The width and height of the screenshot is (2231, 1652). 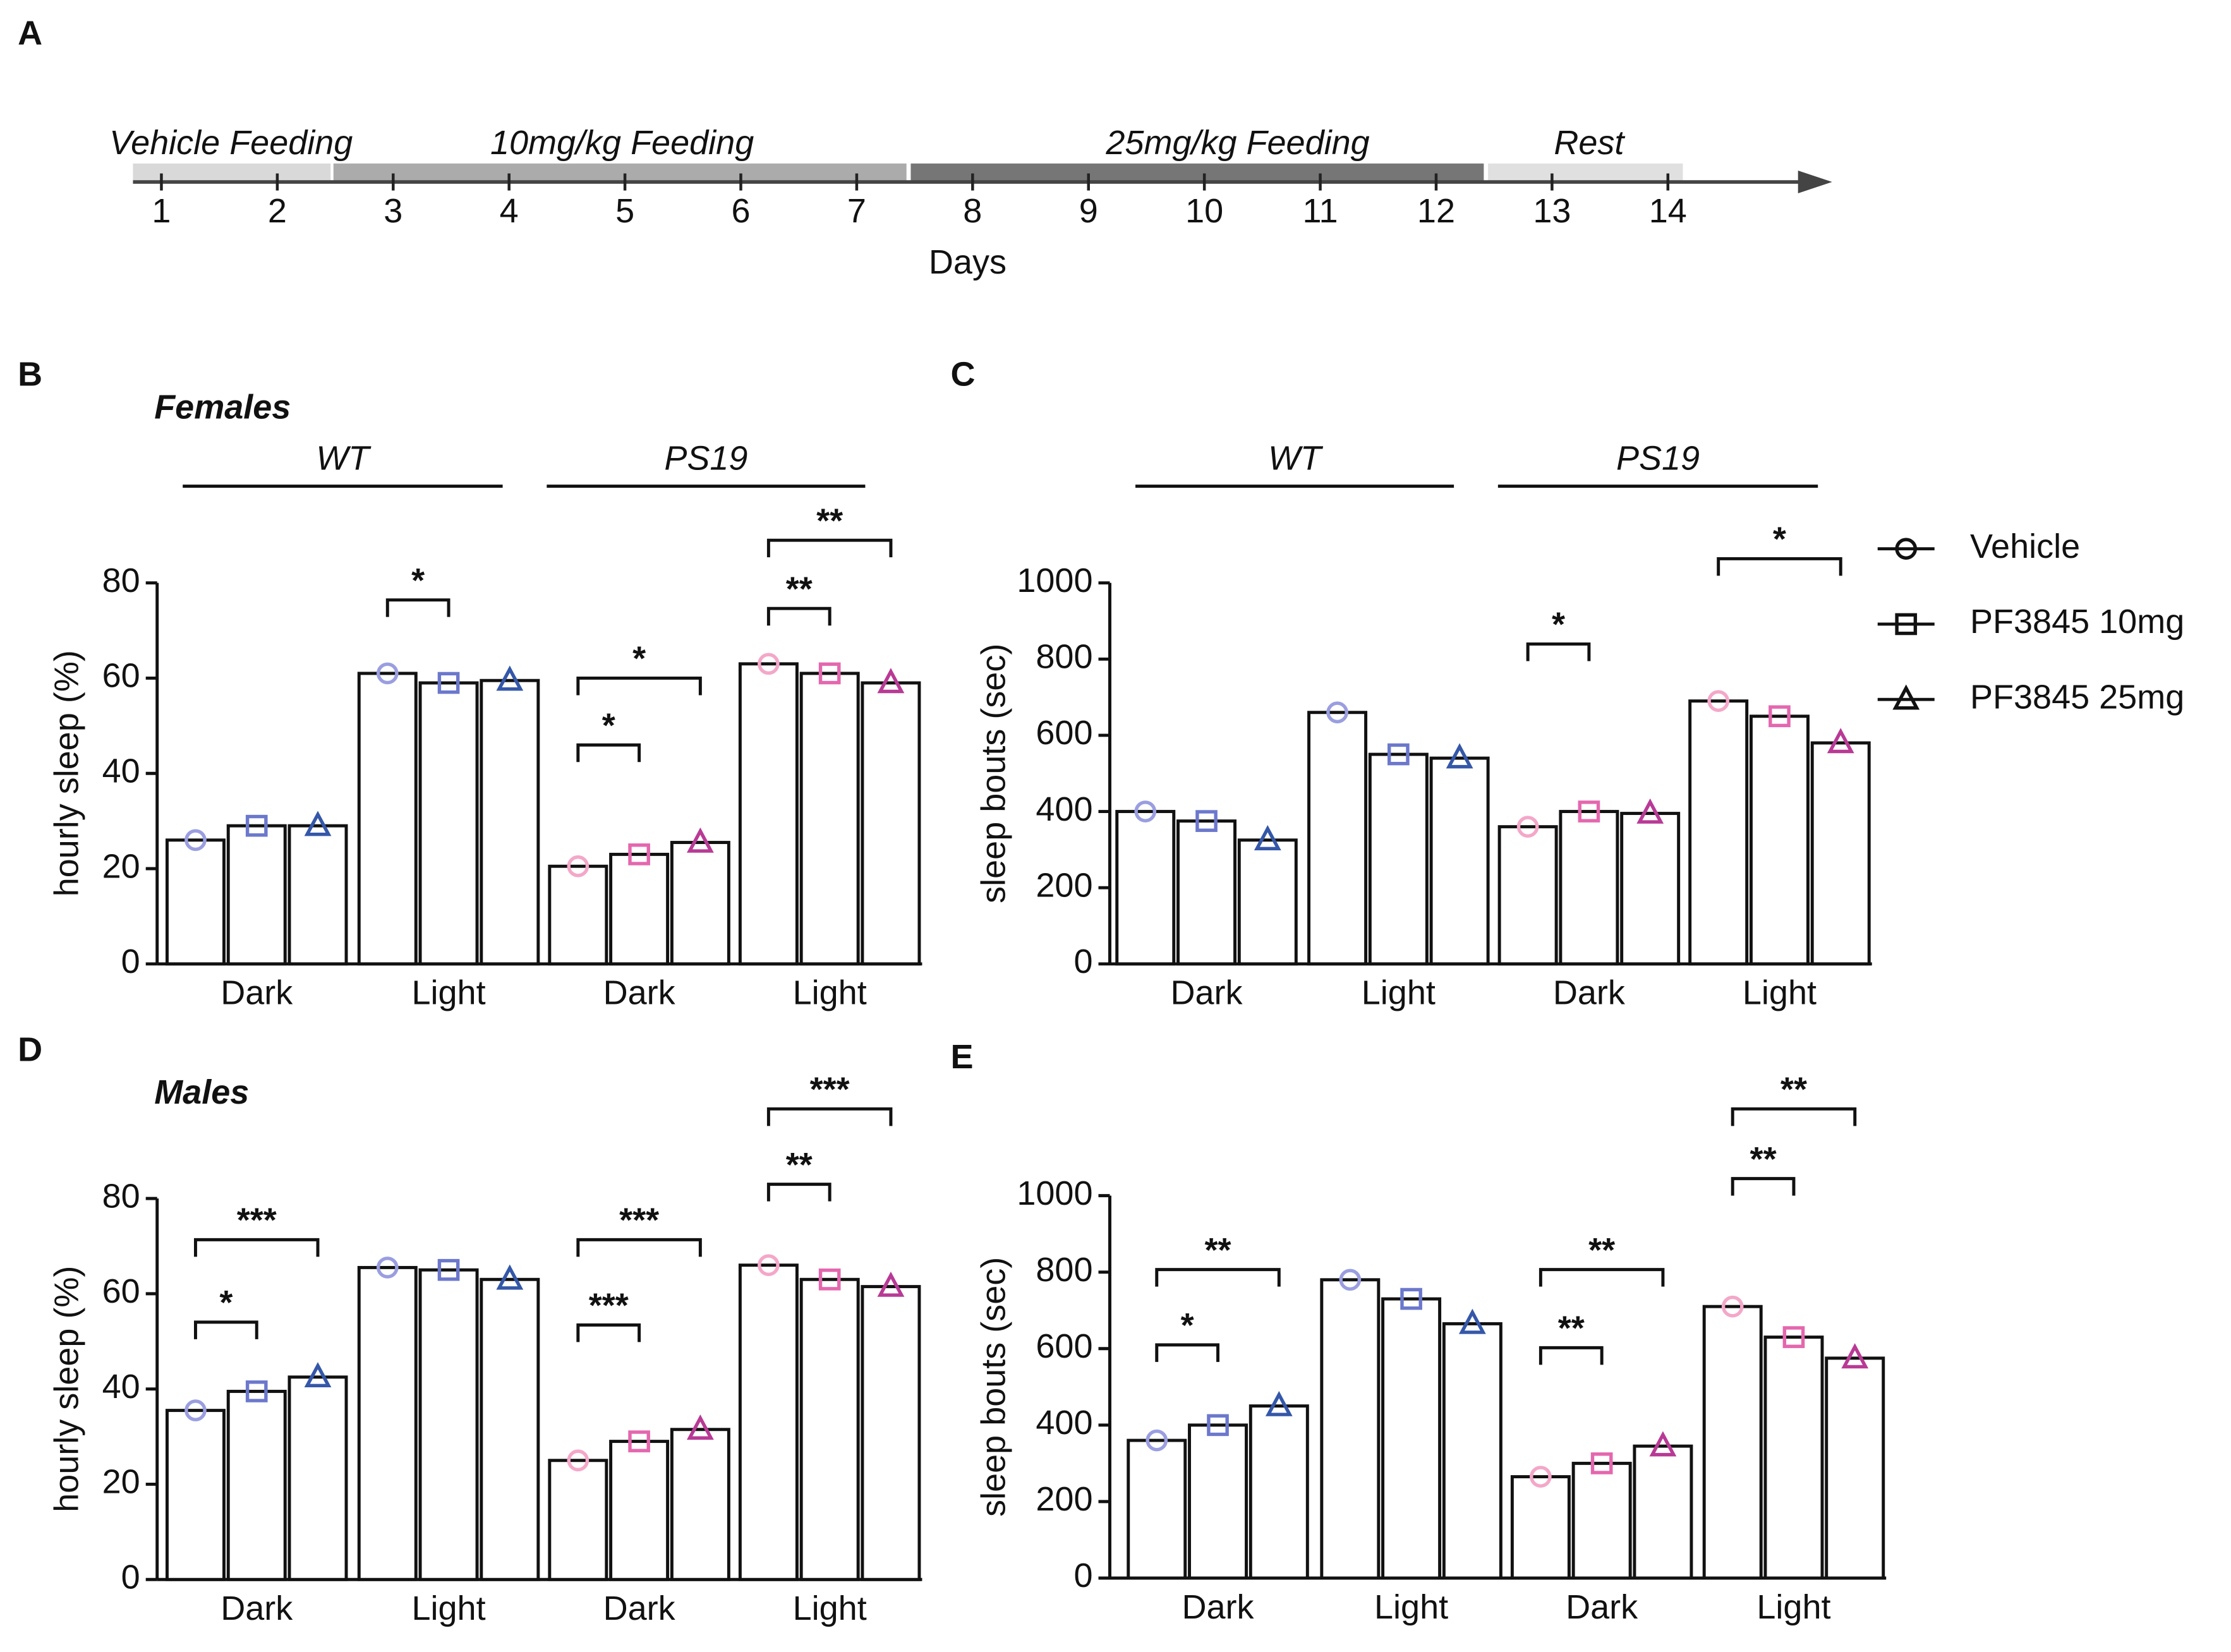 I want to click on panel-label: B, so click(x=30, y=375).